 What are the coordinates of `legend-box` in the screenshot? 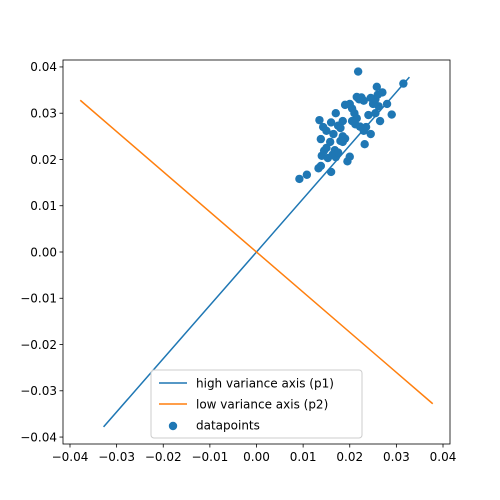 It's located at (256, 404).